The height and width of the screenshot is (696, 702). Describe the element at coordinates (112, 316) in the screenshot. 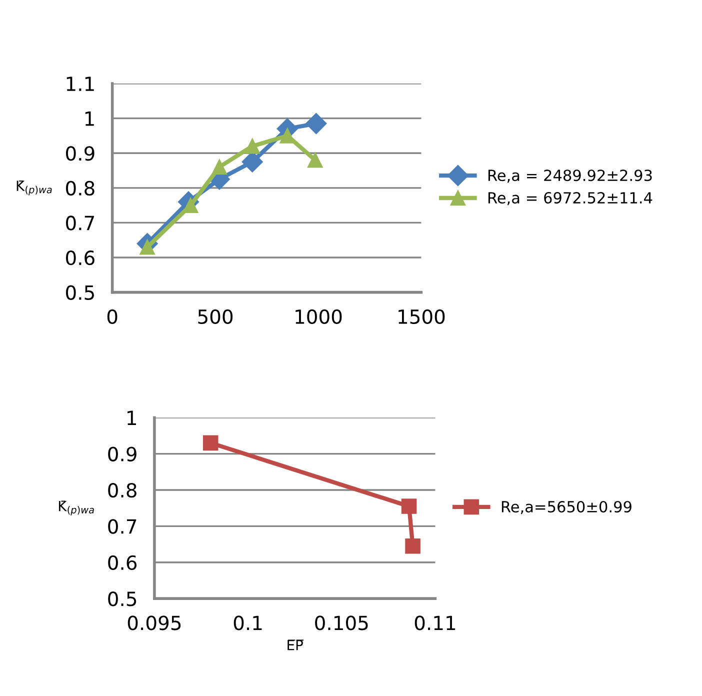

I see `x-tick-label: 0` at that location.